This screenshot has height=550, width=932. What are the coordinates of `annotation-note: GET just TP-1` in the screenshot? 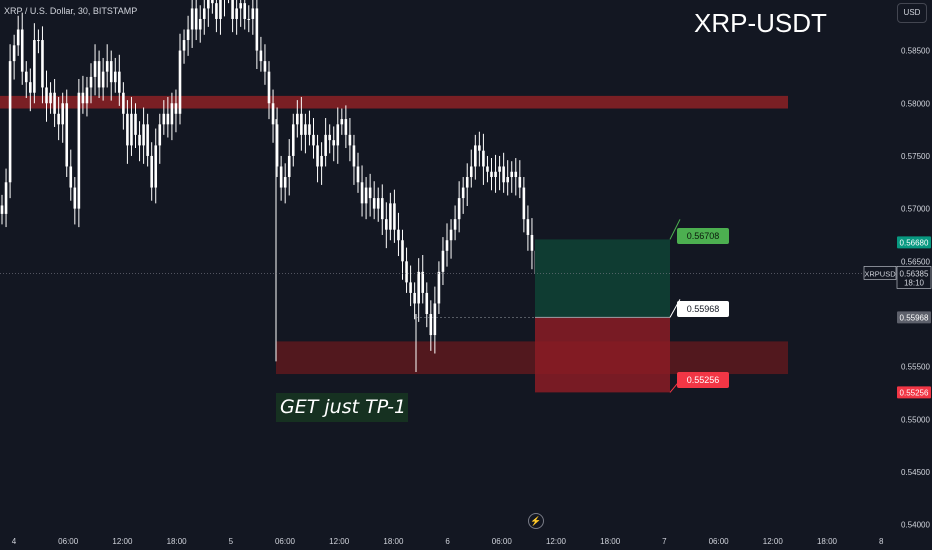 It's located at (342, 407).